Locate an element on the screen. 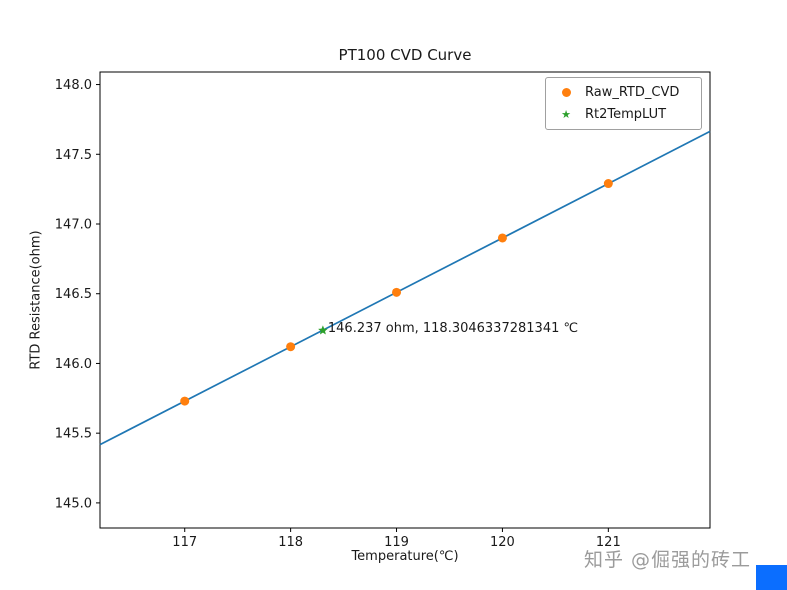  lut-star-point is located at coordinates (323, 330).